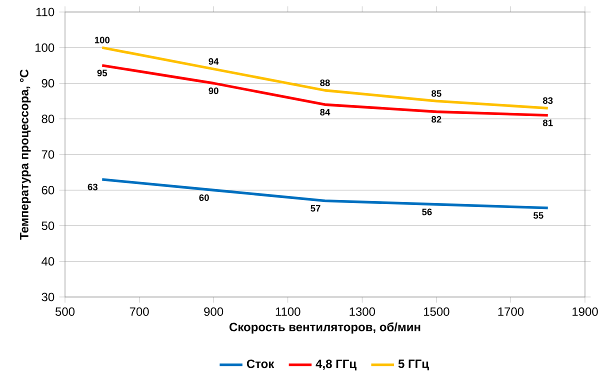 The image size is (600, 389). Describe the element at coordinates (48, 297) in the screenshot. I see `y-tick-label: 30` at that location.